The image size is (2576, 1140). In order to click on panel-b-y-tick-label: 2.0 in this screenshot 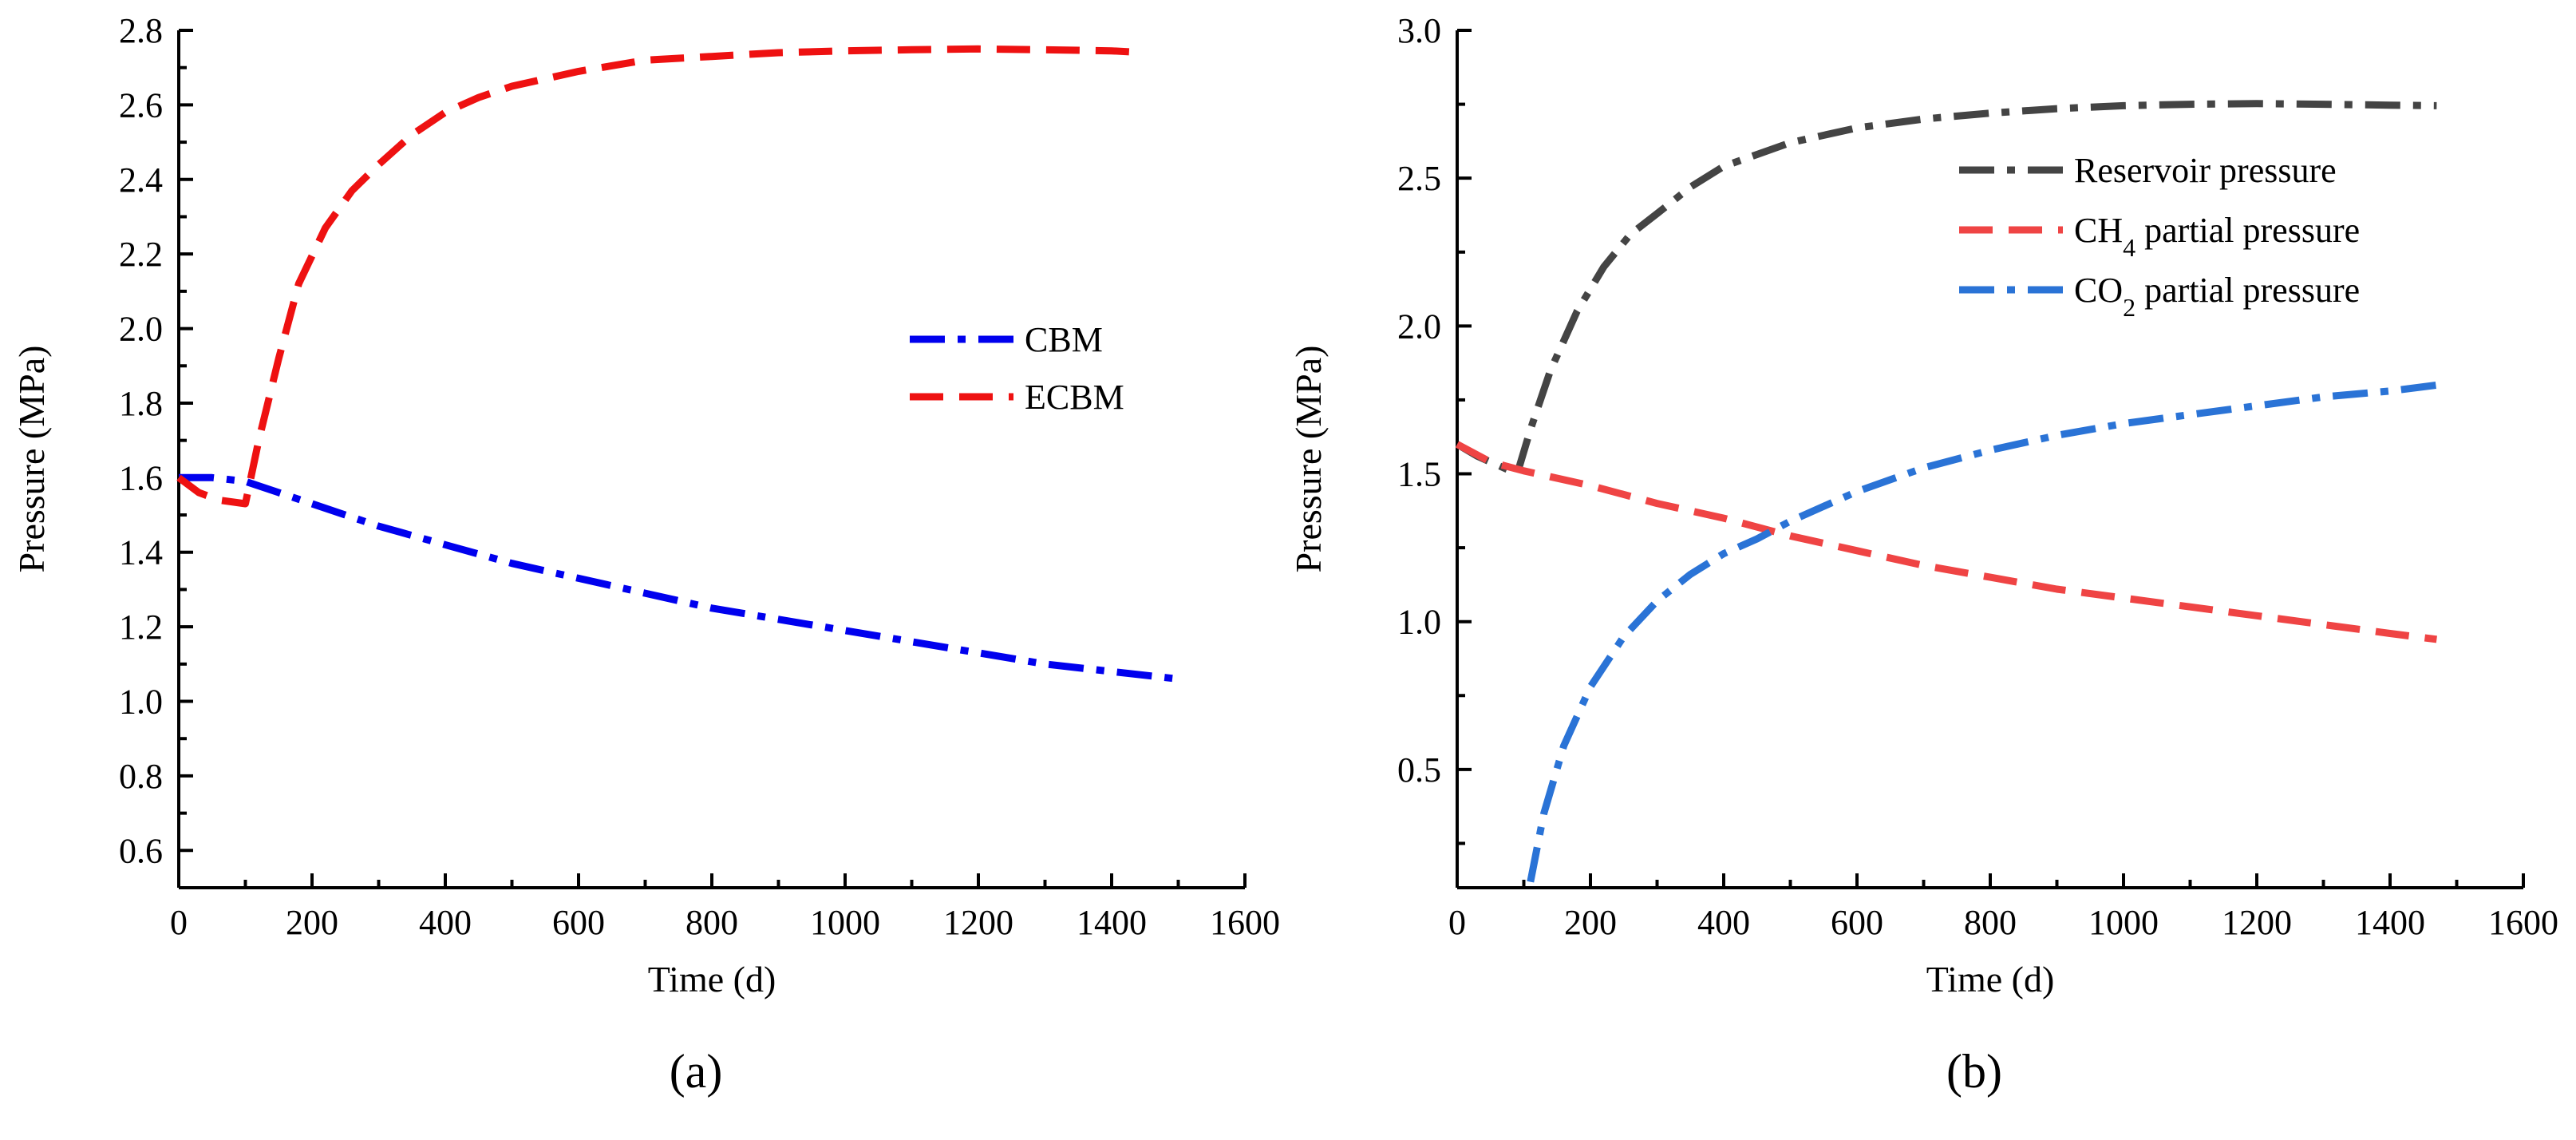, I will do `click(1419, 326)`.